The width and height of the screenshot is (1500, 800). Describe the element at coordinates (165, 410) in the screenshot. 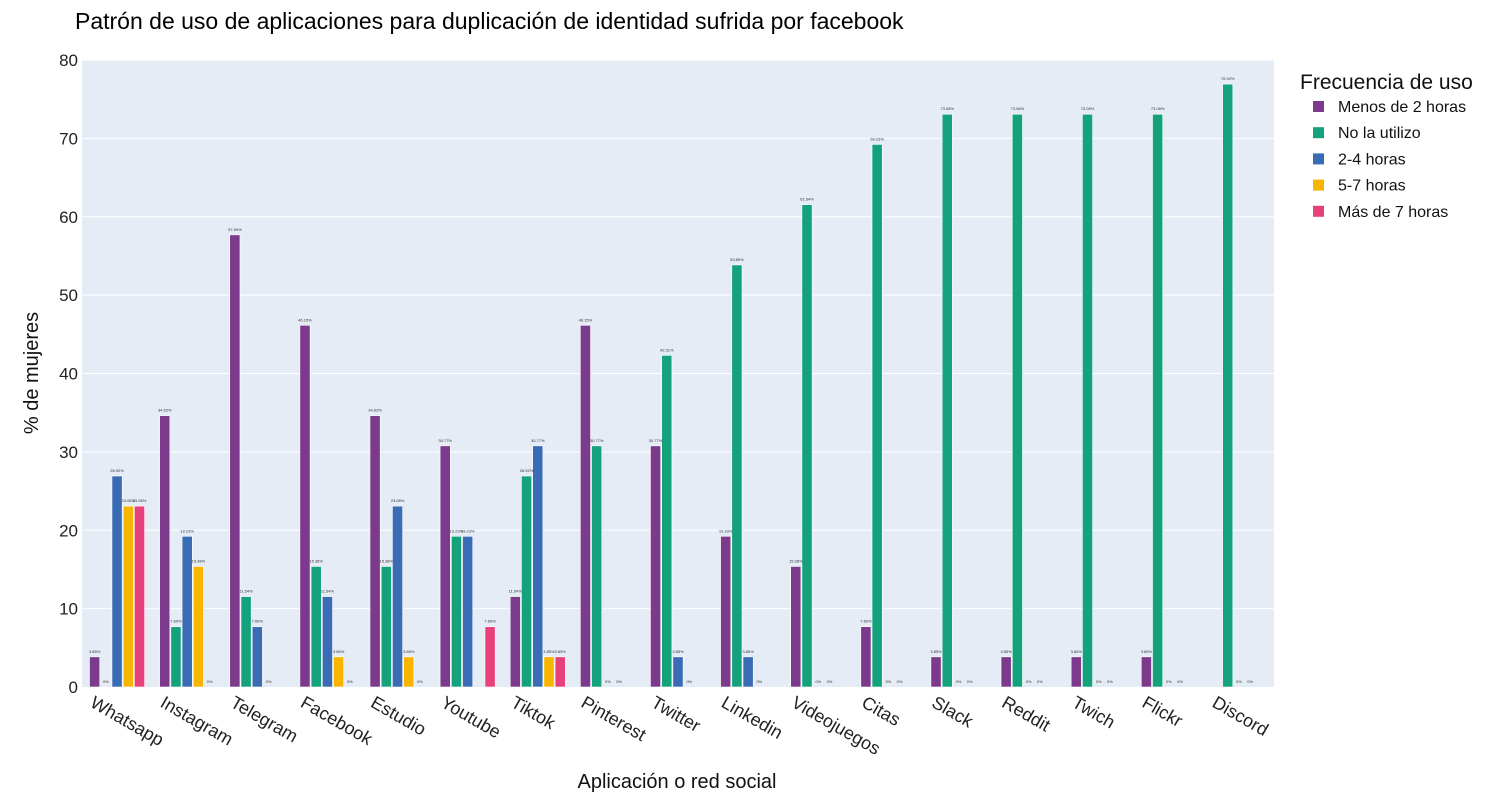

I see `data-label: 34.62%` at that location.